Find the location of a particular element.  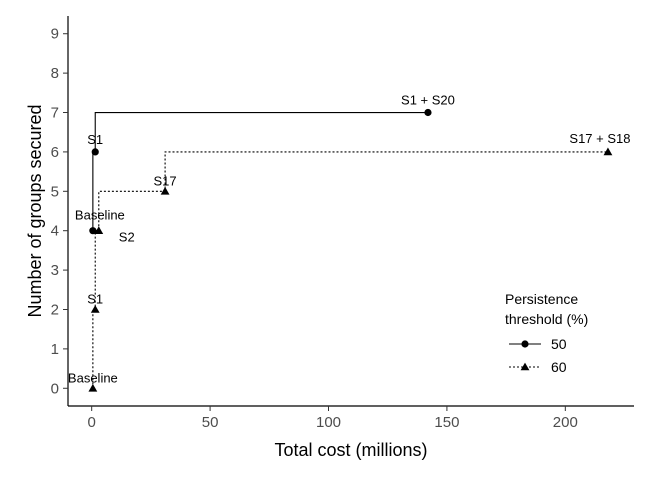

y-tick-label: 2 is located at coordinates (55, 309).